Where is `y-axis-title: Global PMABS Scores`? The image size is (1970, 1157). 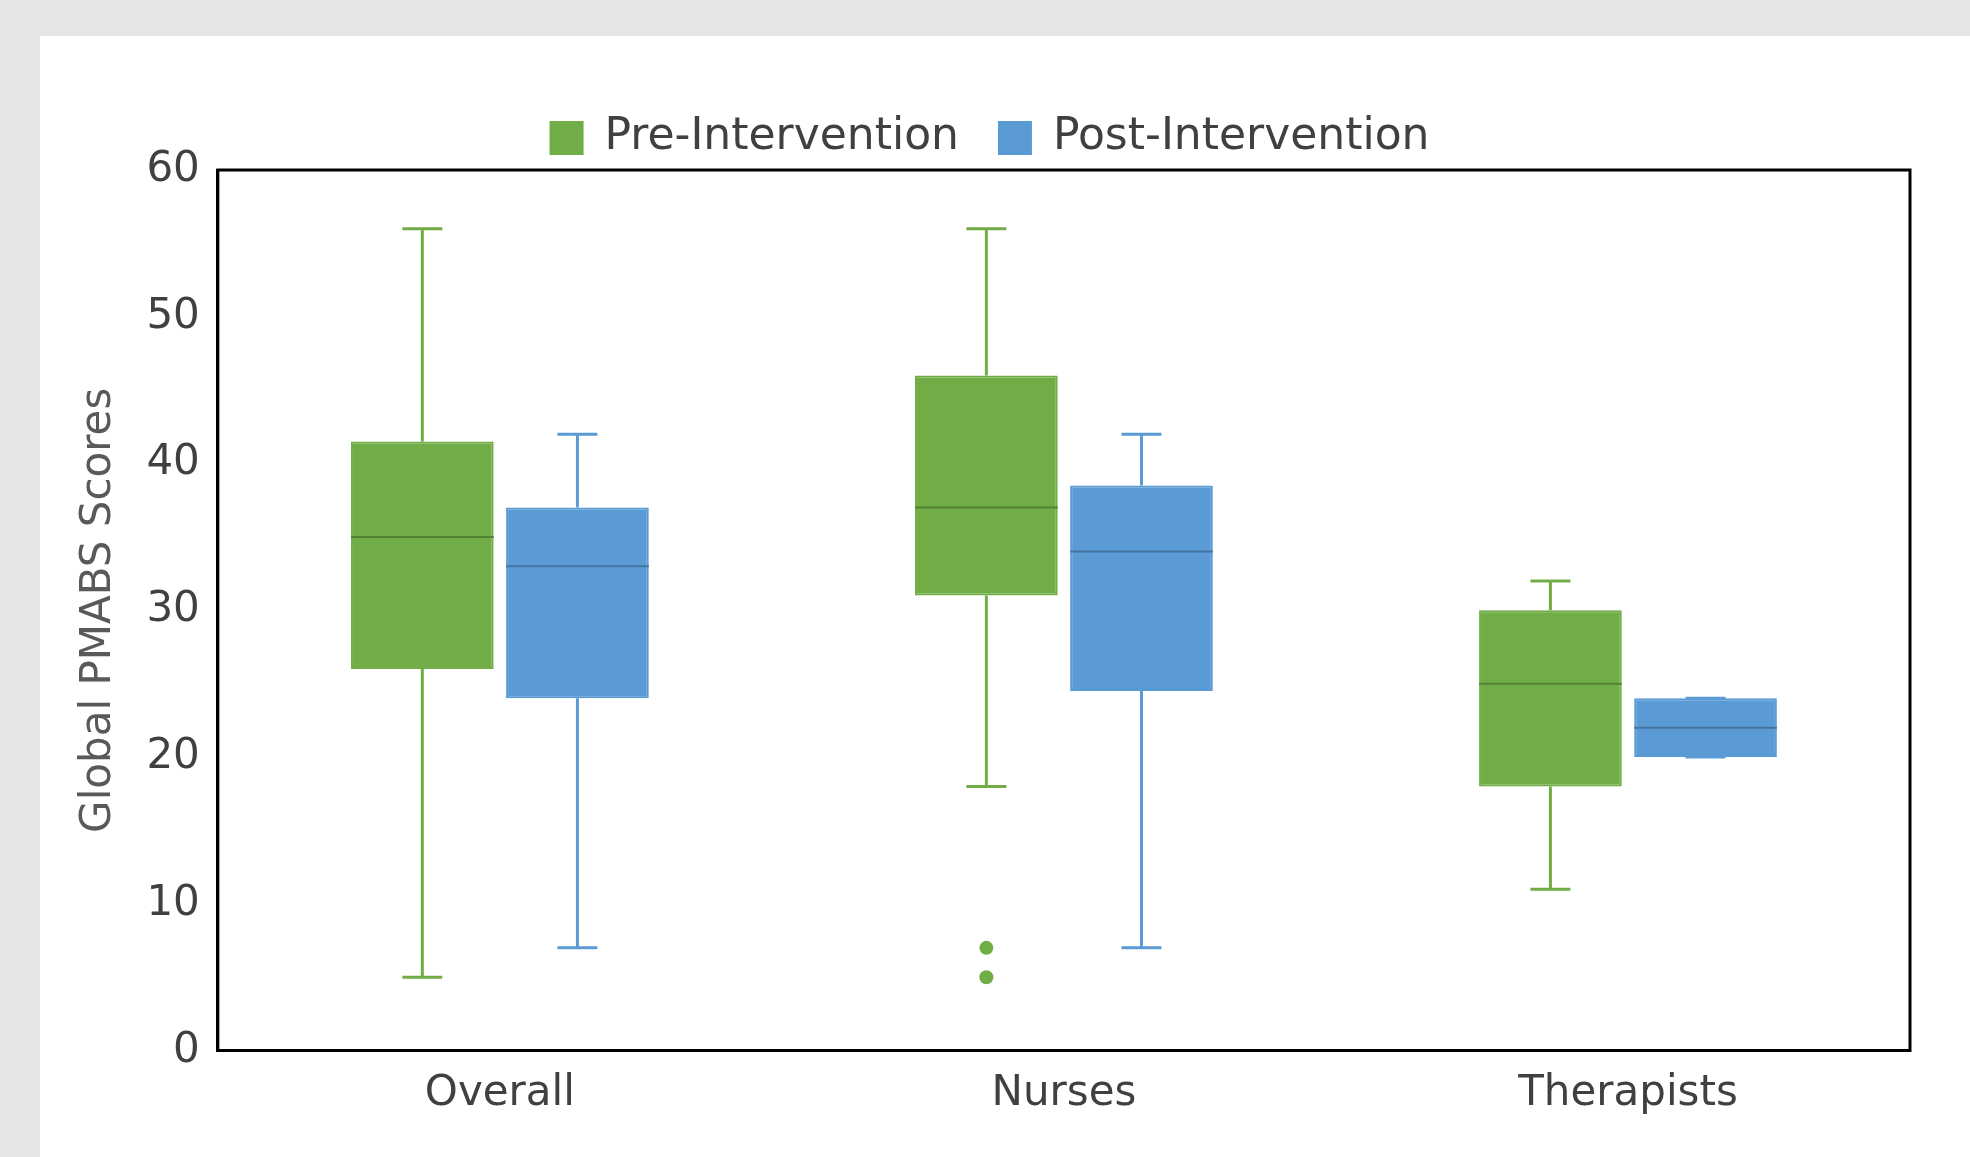
y-axis-title: Global PMABS Scores is located at coordinates (96, 610).